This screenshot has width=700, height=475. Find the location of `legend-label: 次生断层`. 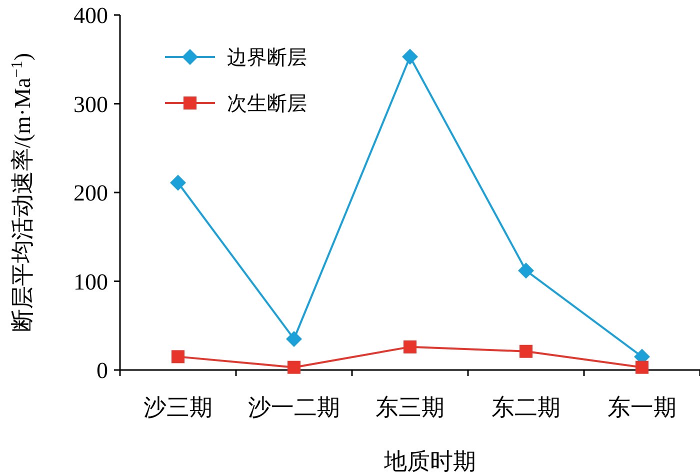

legend-label: 次生断层 is located at coordinates (267, 104).